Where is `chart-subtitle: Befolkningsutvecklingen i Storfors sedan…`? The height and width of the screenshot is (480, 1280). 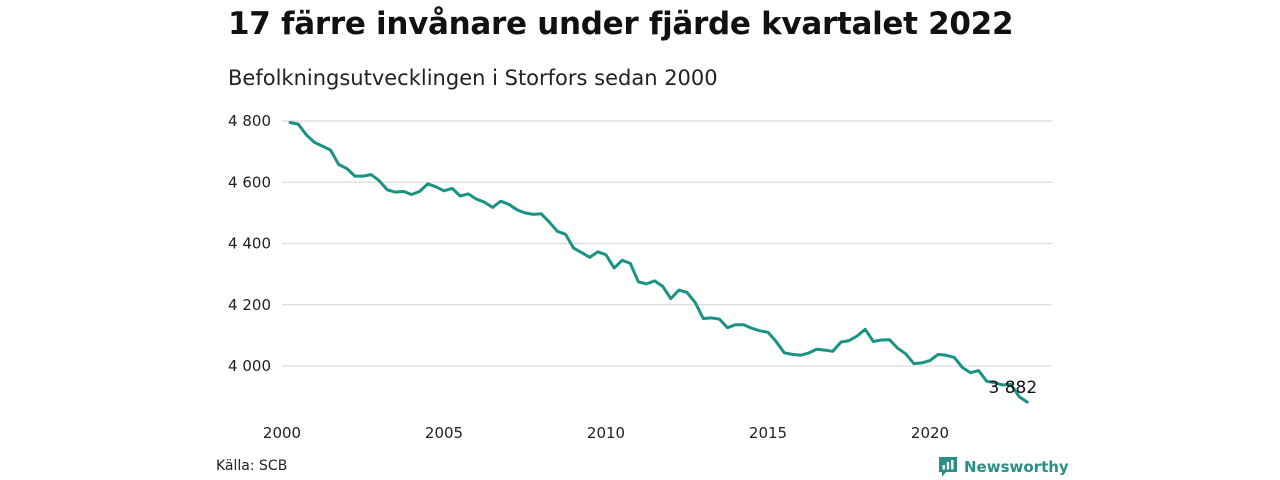 chart-subtitle: Befolkningsutvecklingen i Storfors sedan… is located at coordinates (473, 78).